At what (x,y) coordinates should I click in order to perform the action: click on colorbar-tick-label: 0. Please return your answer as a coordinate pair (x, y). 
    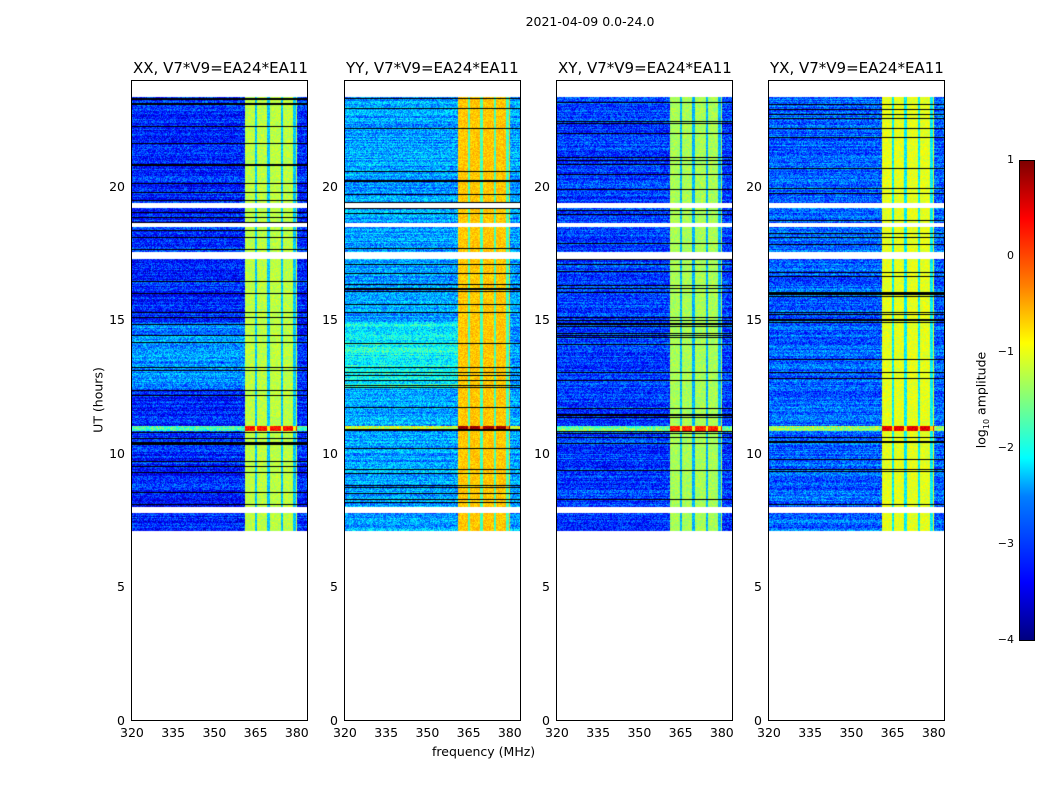
    Looking at the image, I should click on (1010, 255).